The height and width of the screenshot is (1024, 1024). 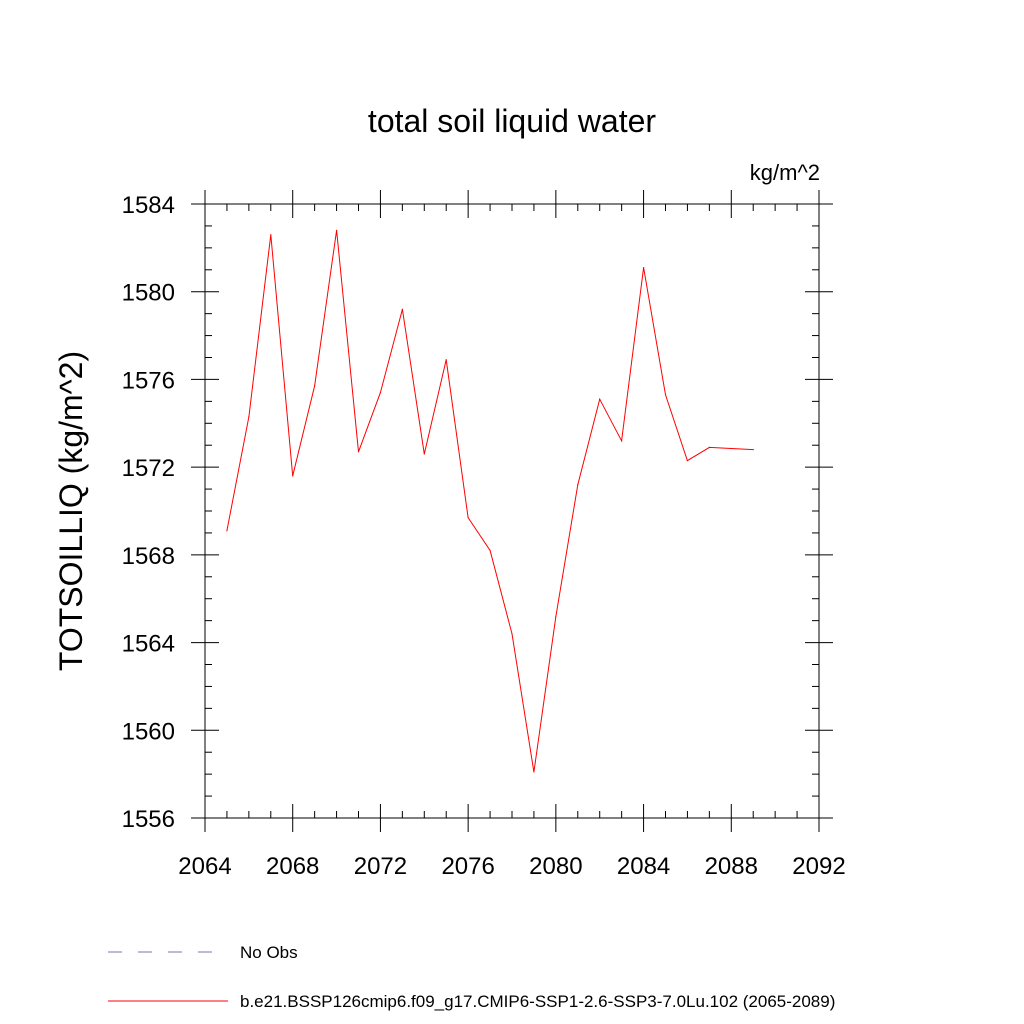 I want to click on x-tick-label: 2080, so click(x=555, y=866).